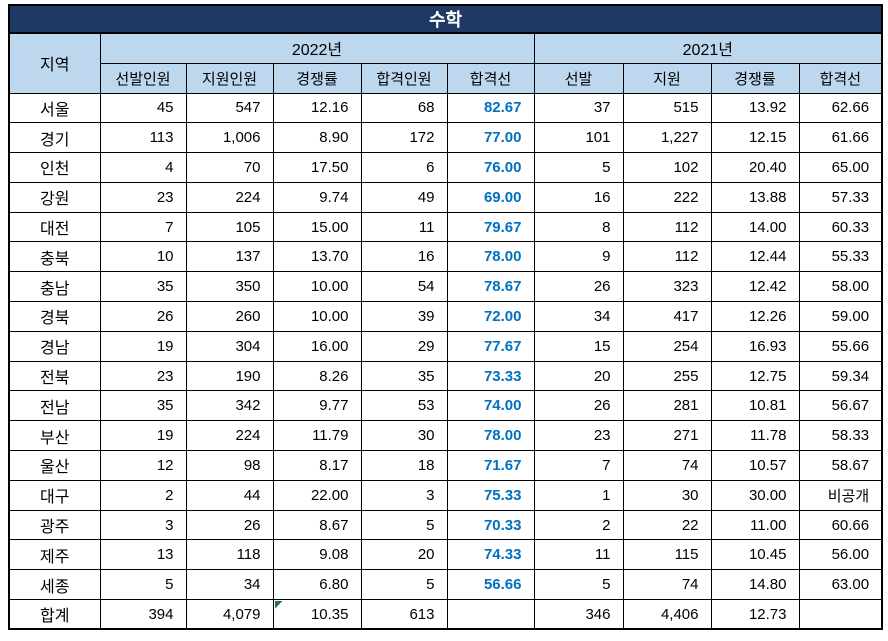  What do you see at coordinates (490, 406) in the screenshot?
I see `cell-2022-4: 74.00` at bounding box center [490, 406].